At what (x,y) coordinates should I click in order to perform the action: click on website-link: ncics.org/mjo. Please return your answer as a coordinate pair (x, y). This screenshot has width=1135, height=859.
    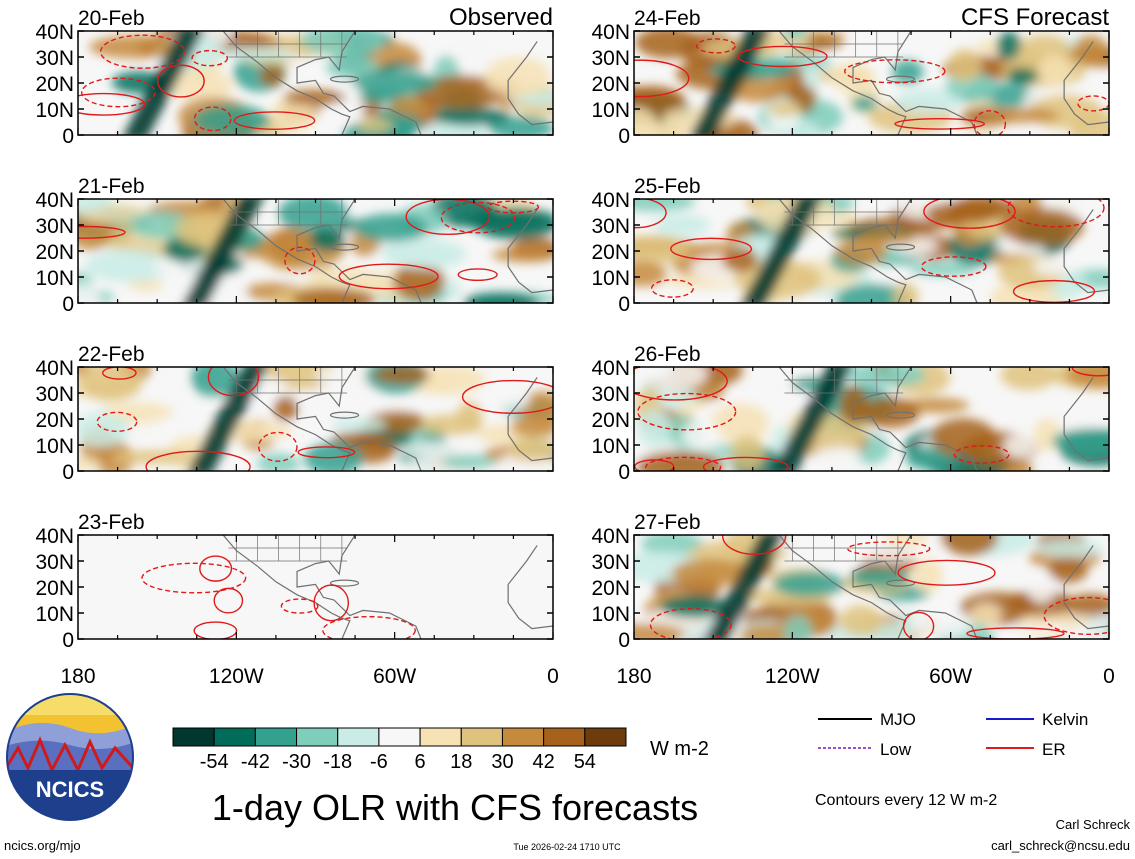
    Looking at the image, I should click on (42, 845).